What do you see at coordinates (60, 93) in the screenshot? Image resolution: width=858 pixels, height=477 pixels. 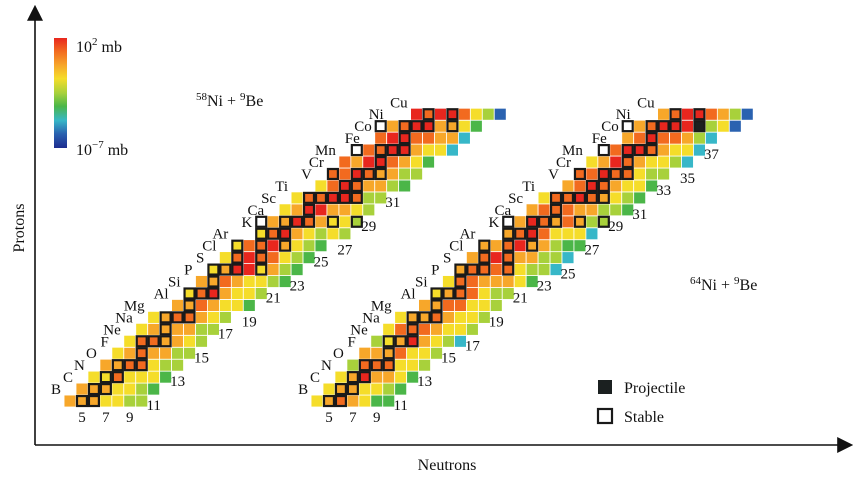 I see `color-scale-bar` at bounding box center [60, 93].